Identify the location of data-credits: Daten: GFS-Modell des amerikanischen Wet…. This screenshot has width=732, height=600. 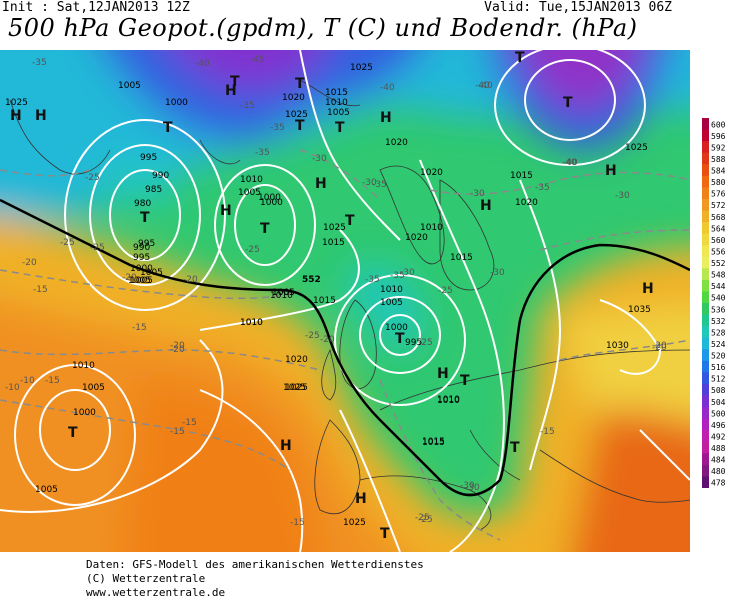
(255, 579).